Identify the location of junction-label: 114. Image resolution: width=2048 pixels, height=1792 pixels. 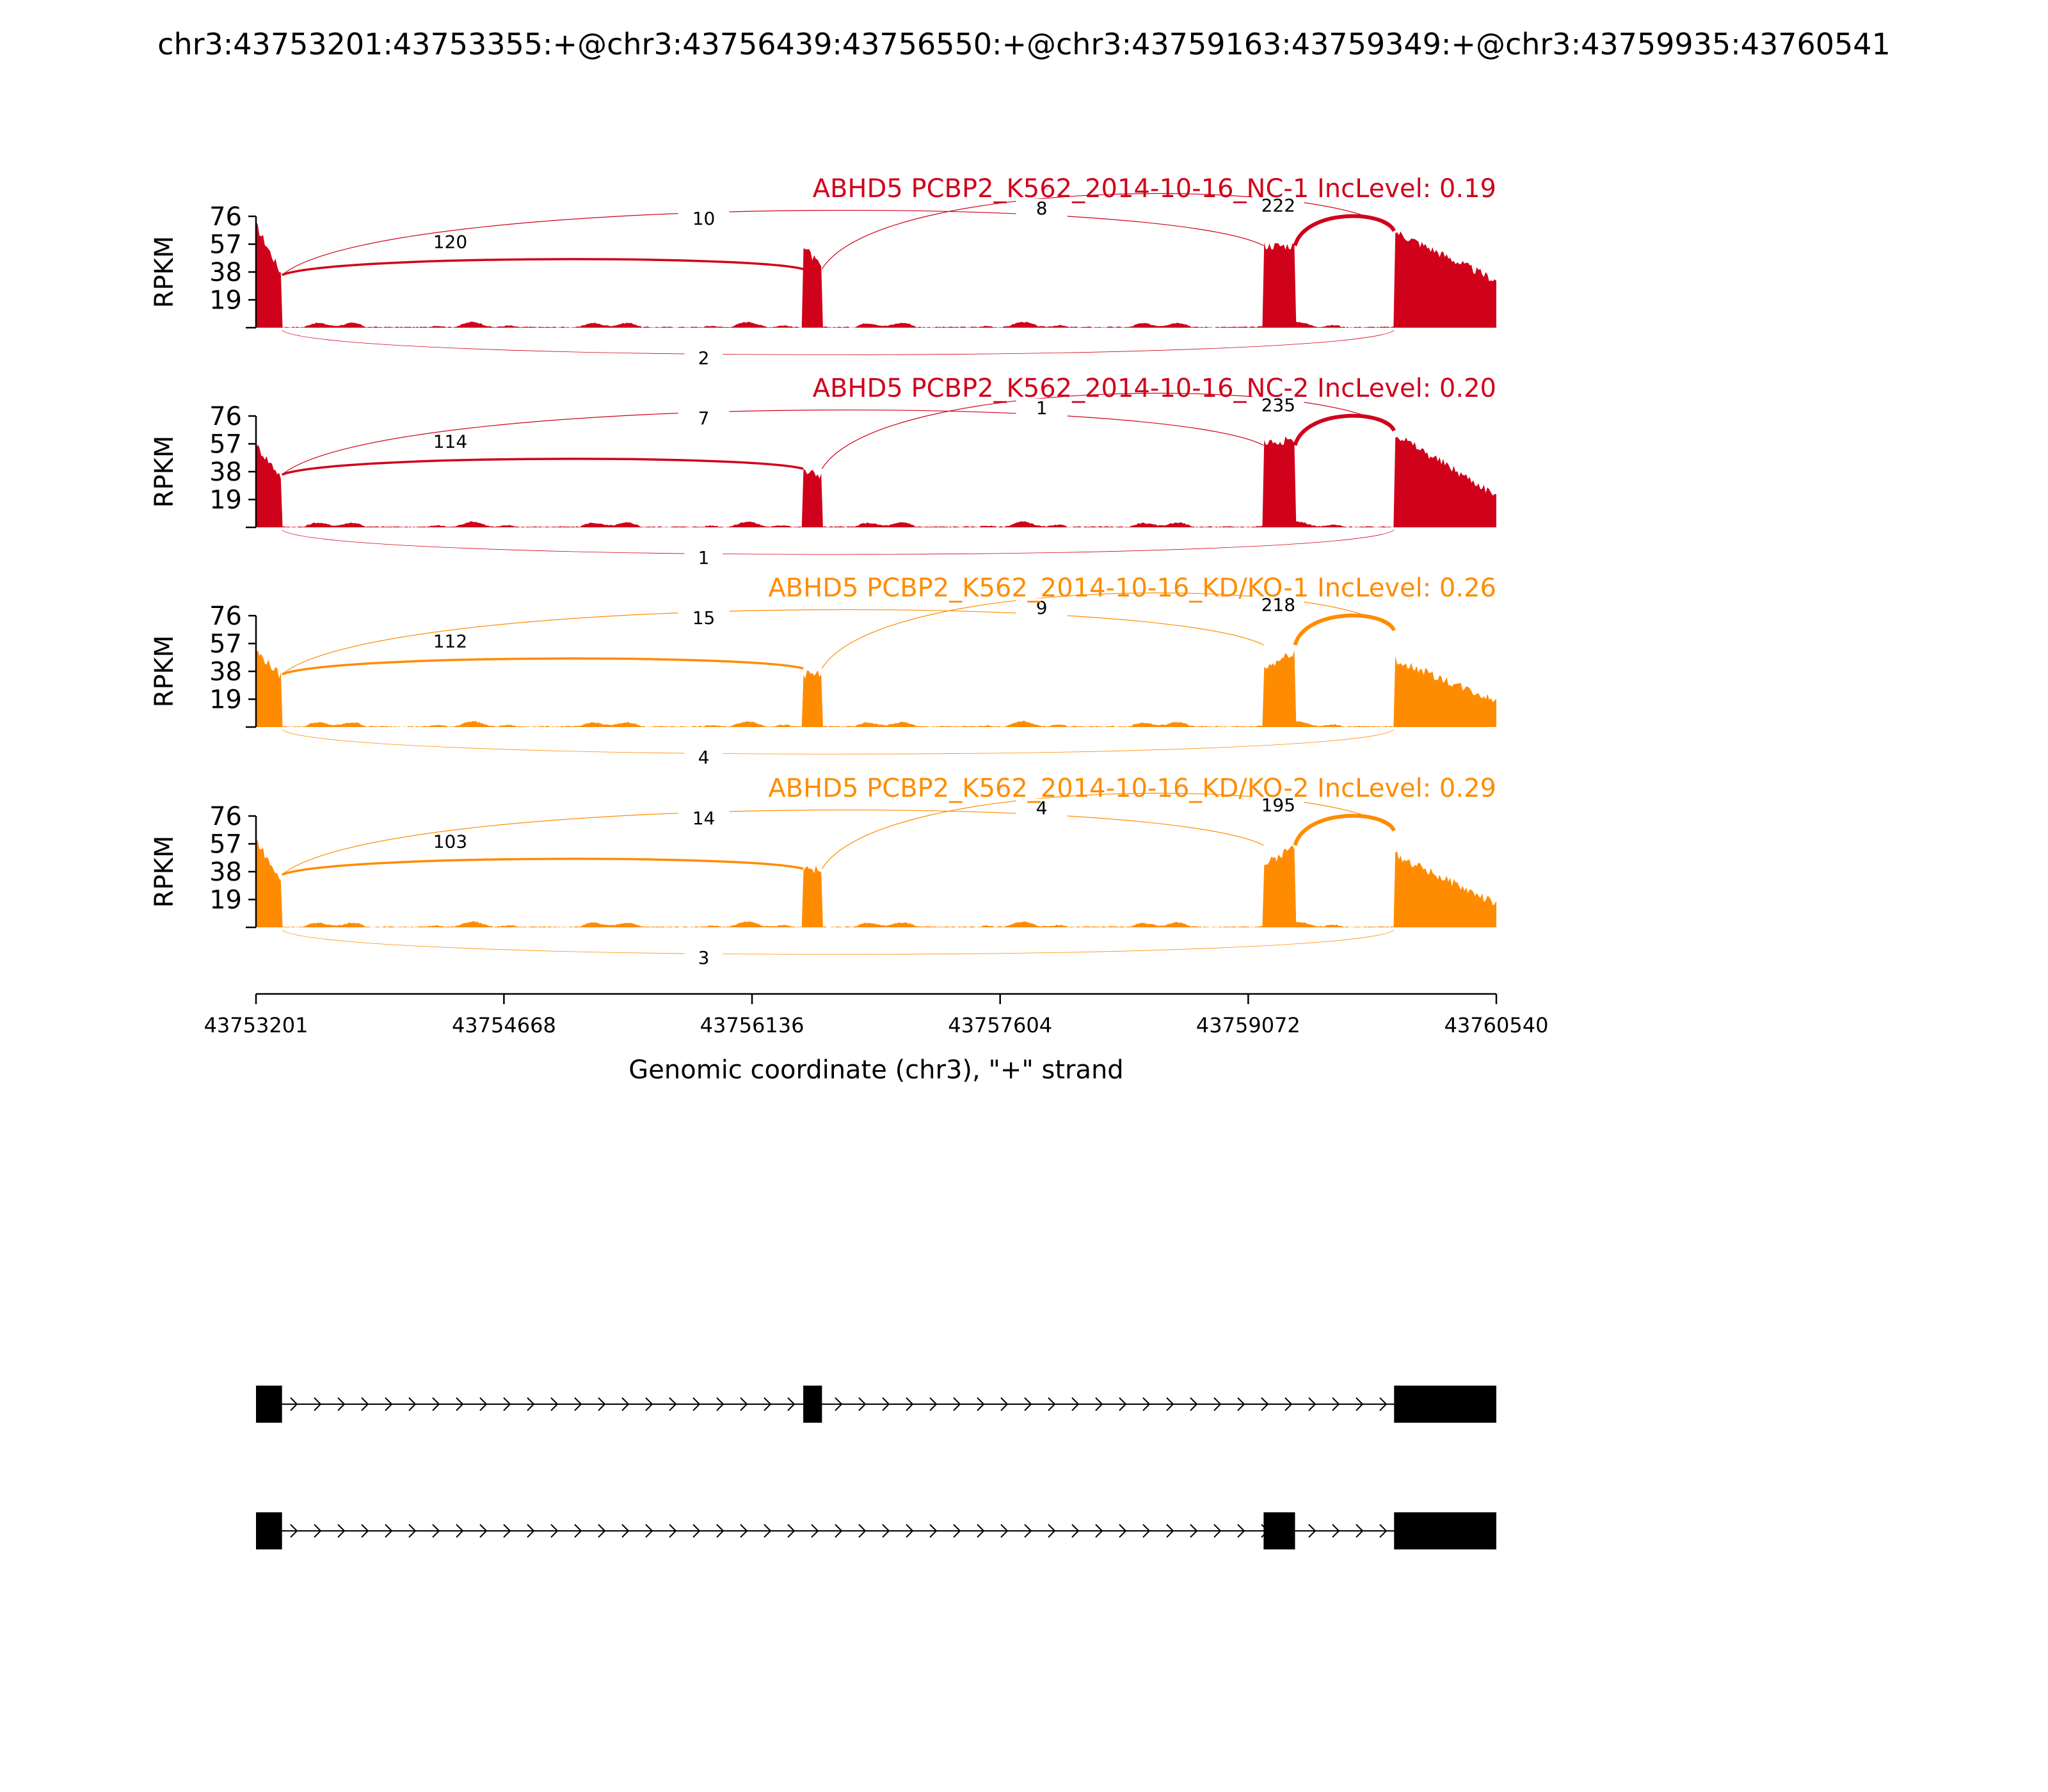
(450, 441).